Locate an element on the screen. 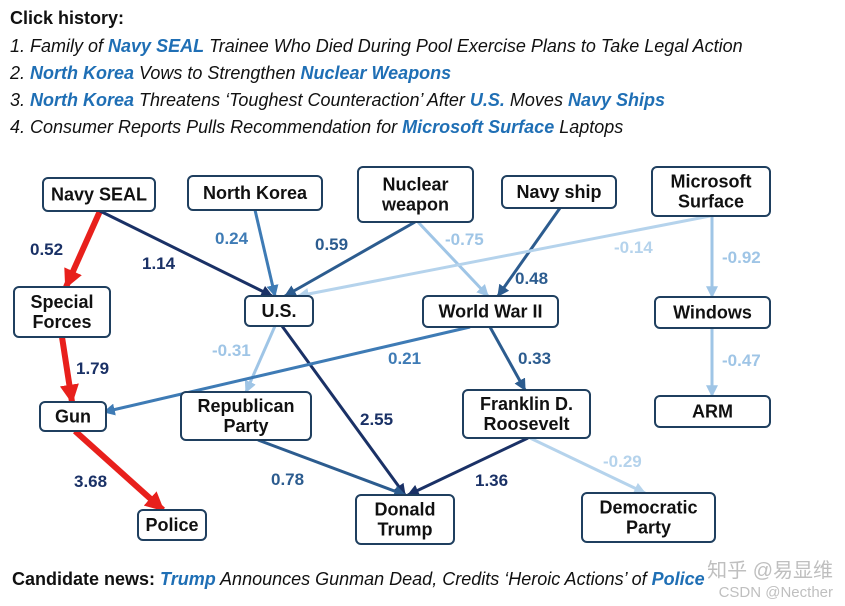 The height and width of the screenshot is (606, 845). node-label: ARM is located at coordinates (712, 412).